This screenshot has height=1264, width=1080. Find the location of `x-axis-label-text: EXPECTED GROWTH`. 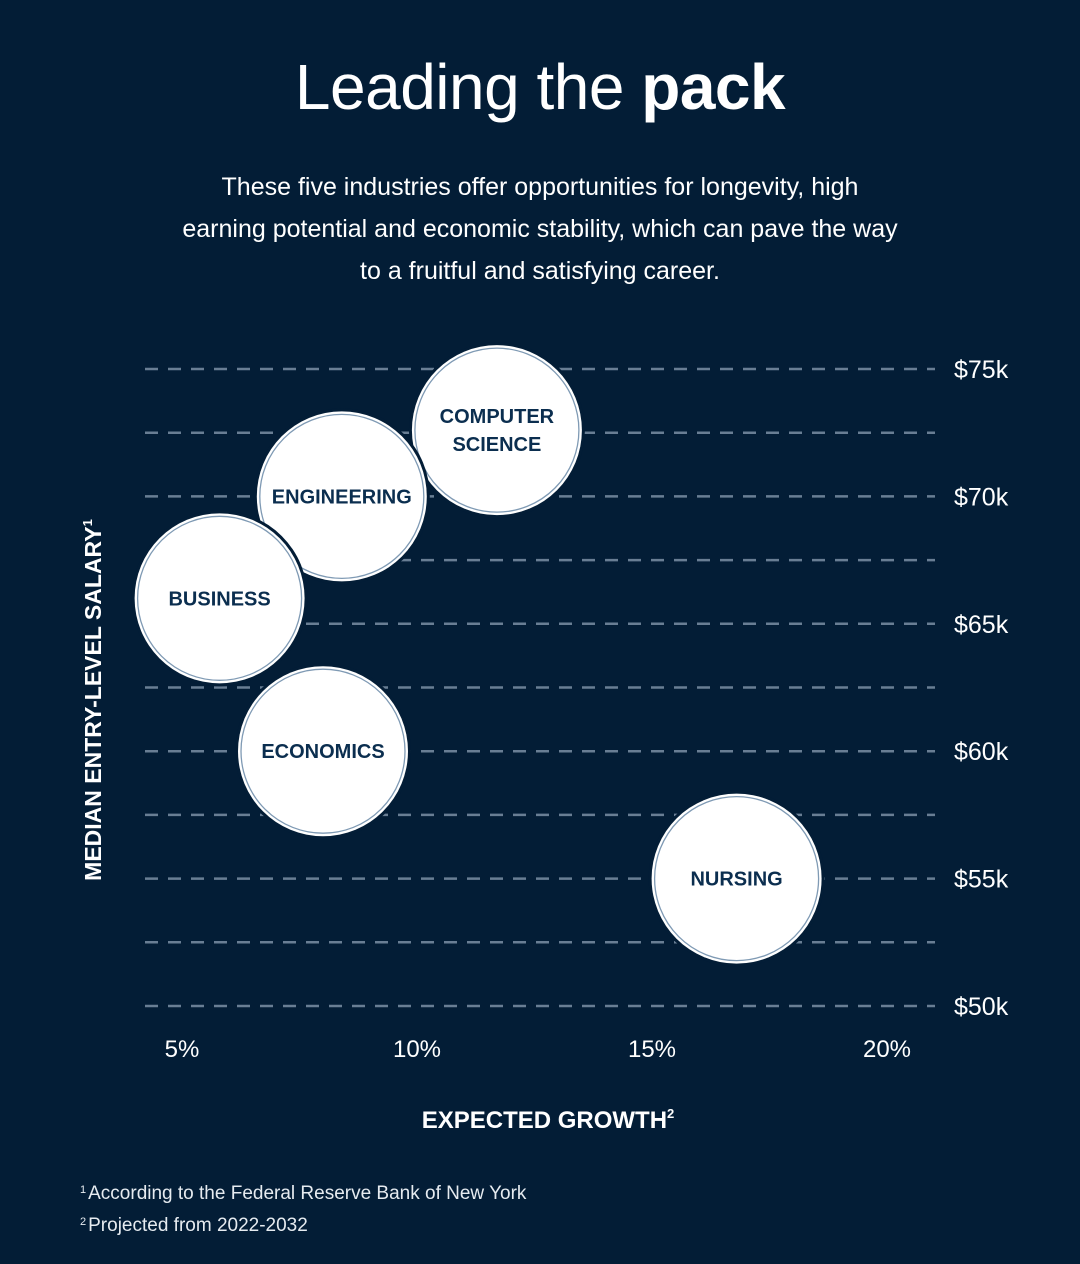

x-axis-label-text: EXPECTED GROWTH is located at coordinates (544, 1120).